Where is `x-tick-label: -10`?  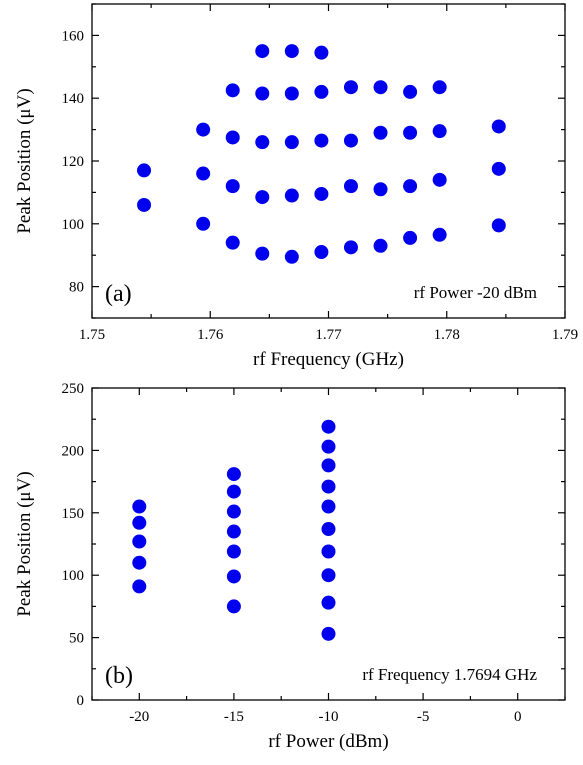
x-tick-label: -10 is located at coordinates (329, 717).